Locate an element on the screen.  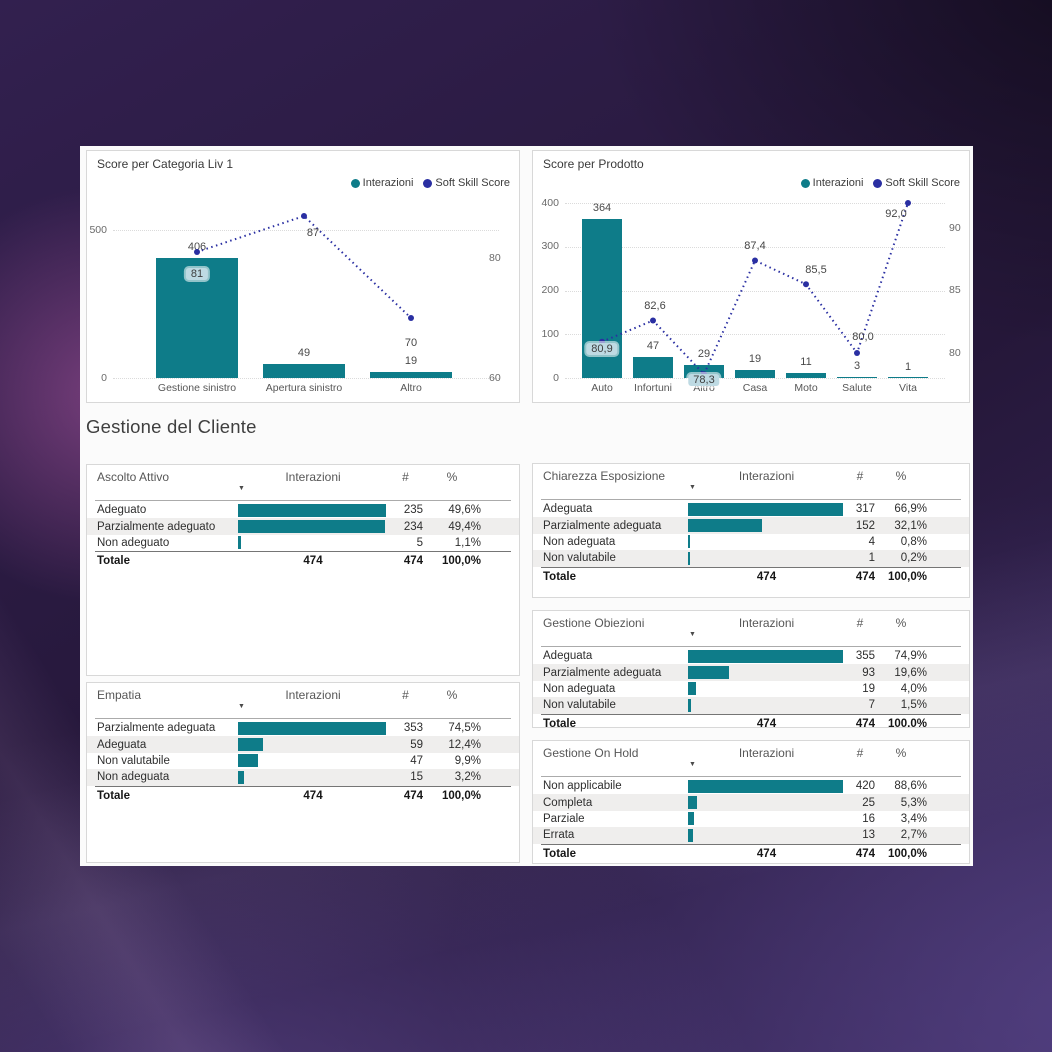
table-row: Parziale 16 3,4% is located at coordinates (751, 819).